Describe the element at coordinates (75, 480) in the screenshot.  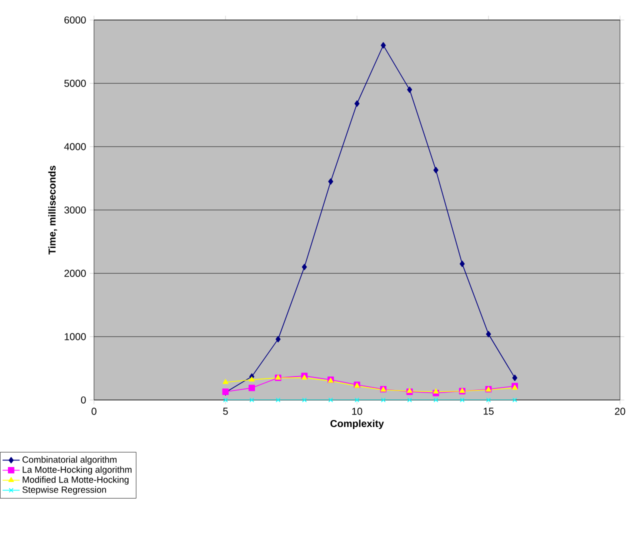
I see `legend-label: Modified La Motte-Hocking` at that location.